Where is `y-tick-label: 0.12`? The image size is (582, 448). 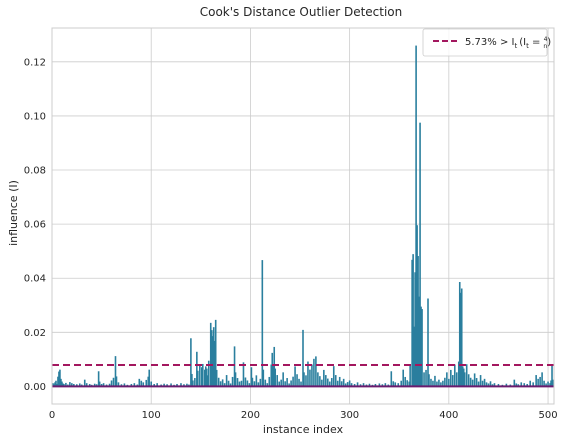 y-tick-label: 0.12 is located at coordinates (35, 62).